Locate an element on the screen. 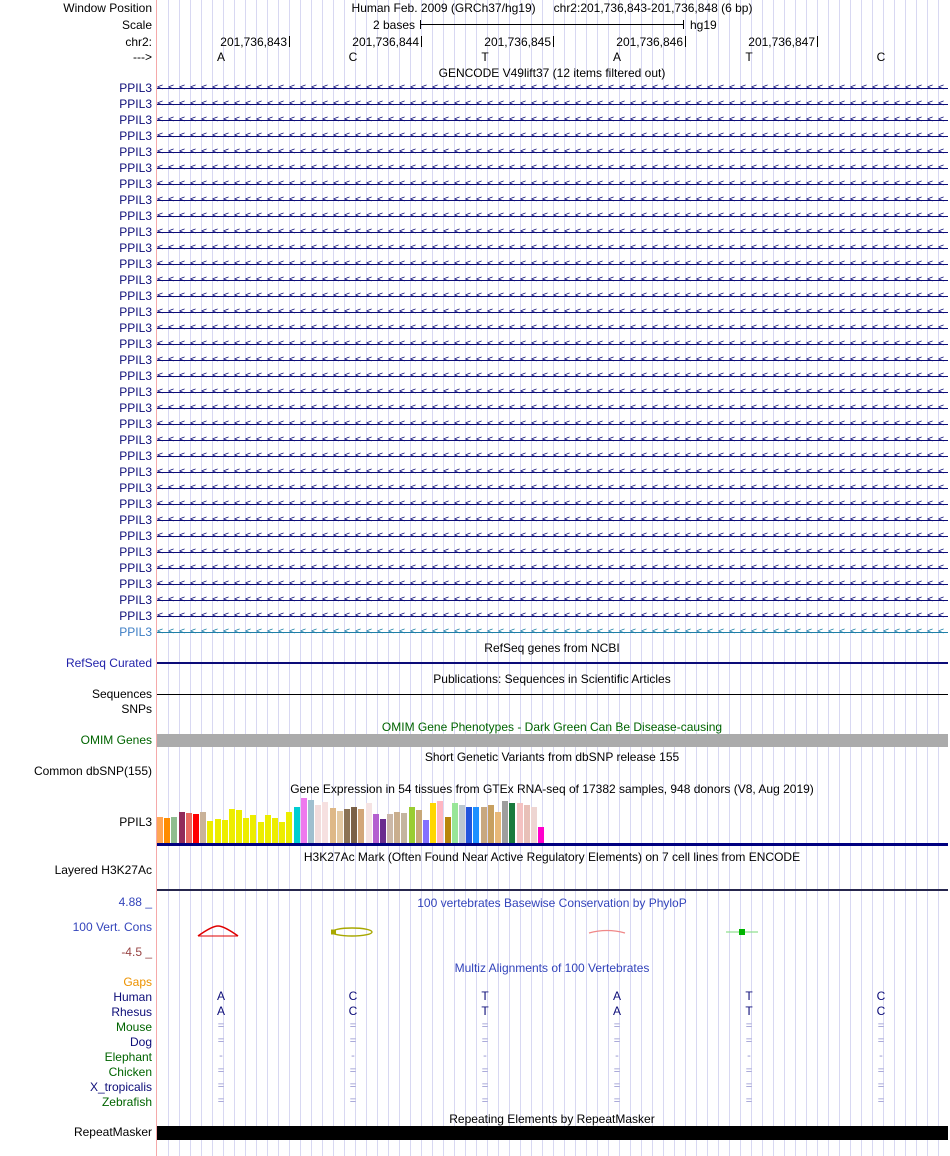  species-label-chicken: Chicken is located at coordinates (130, 1072).